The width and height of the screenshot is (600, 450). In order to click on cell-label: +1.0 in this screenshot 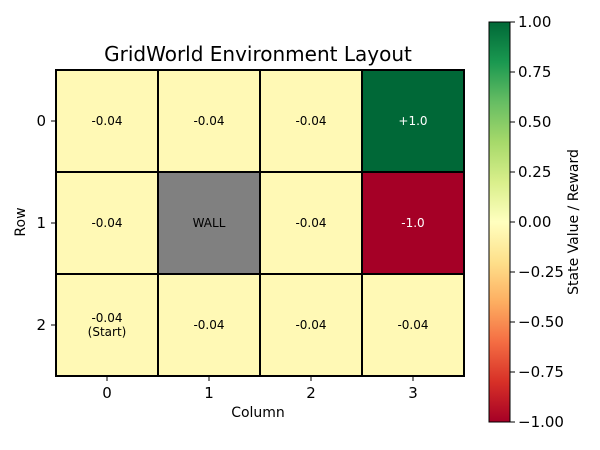, I will do `click(412, 121)`.